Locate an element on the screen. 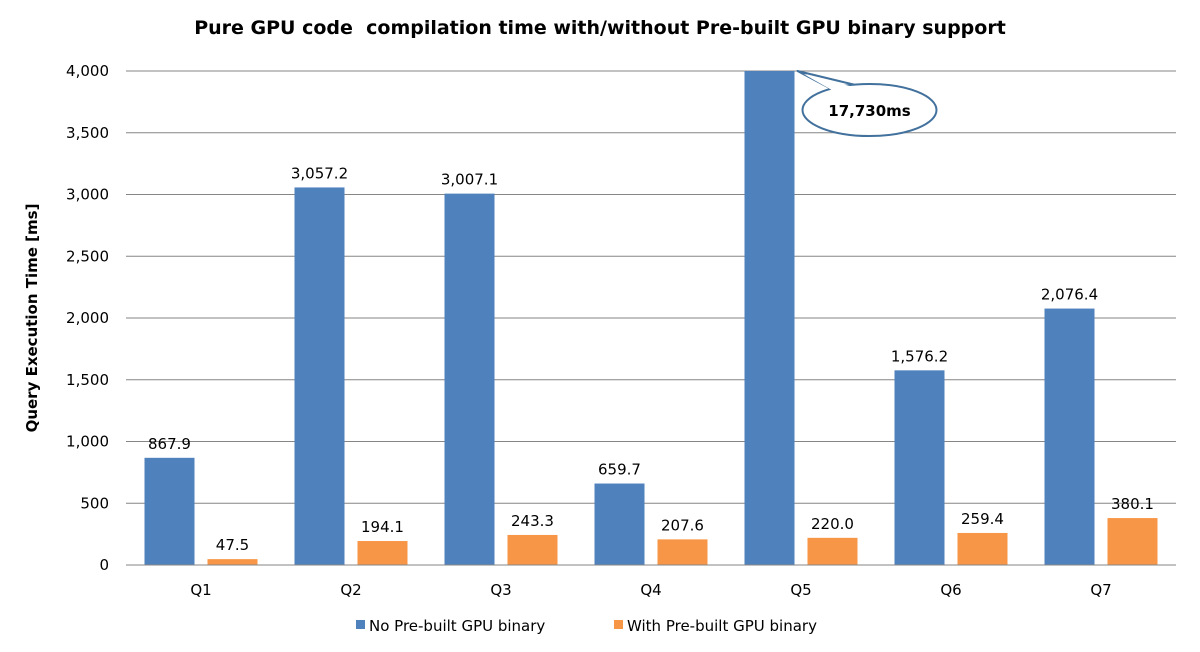 The width and height of the screenshot is (1200, 652). y-tick-label: 2,500 is located at coordinates (87, 256).